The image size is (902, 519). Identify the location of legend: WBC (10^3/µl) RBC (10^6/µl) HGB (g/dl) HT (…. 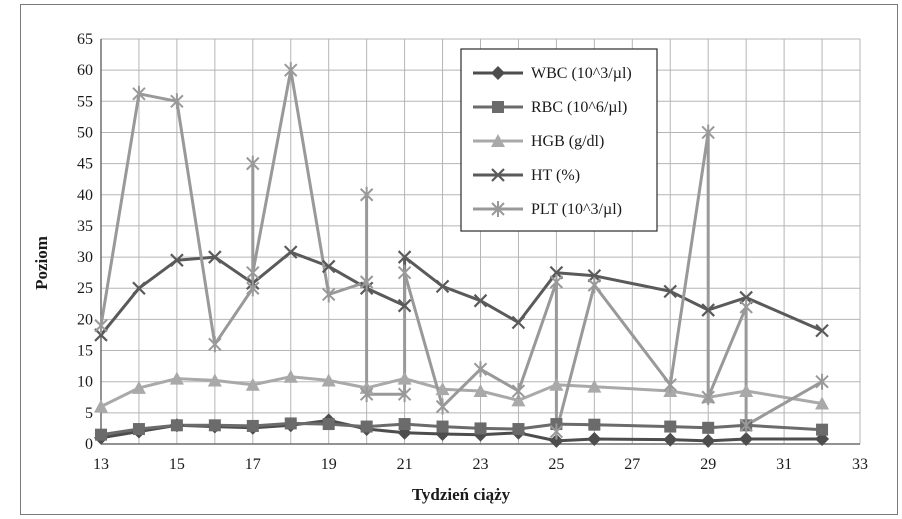
(559, 140).